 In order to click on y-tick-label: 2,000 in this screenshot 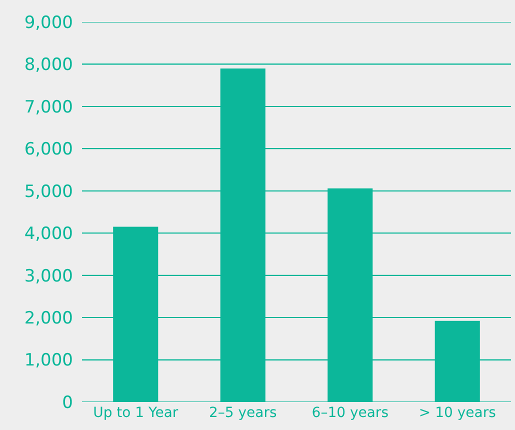, I will do `click(48, 318)`.